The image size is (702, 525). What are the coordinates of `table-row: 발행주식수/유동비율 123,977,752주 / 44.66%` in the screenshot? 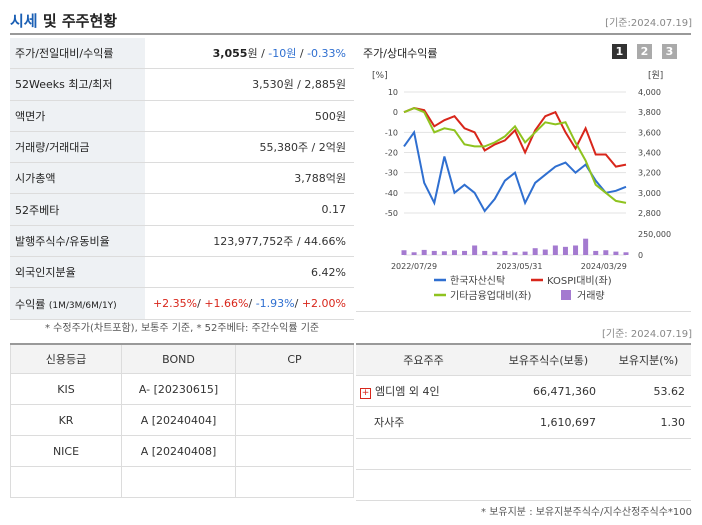 It's located at (182, 241).